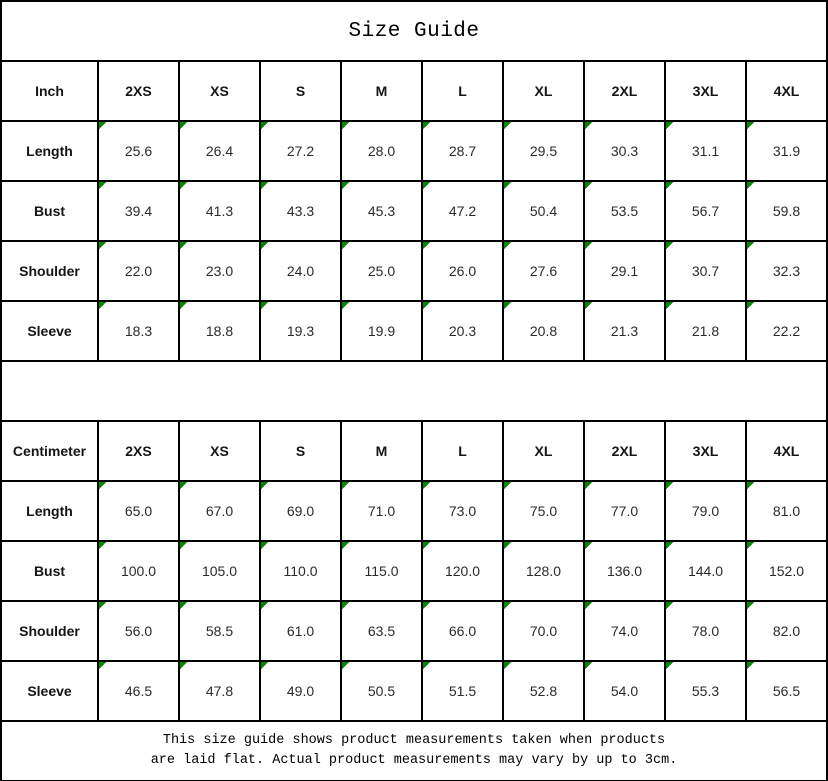  Describe the element at coordinates (462, 451) in the screenshot. I see `size-header-cell: L` at that location.